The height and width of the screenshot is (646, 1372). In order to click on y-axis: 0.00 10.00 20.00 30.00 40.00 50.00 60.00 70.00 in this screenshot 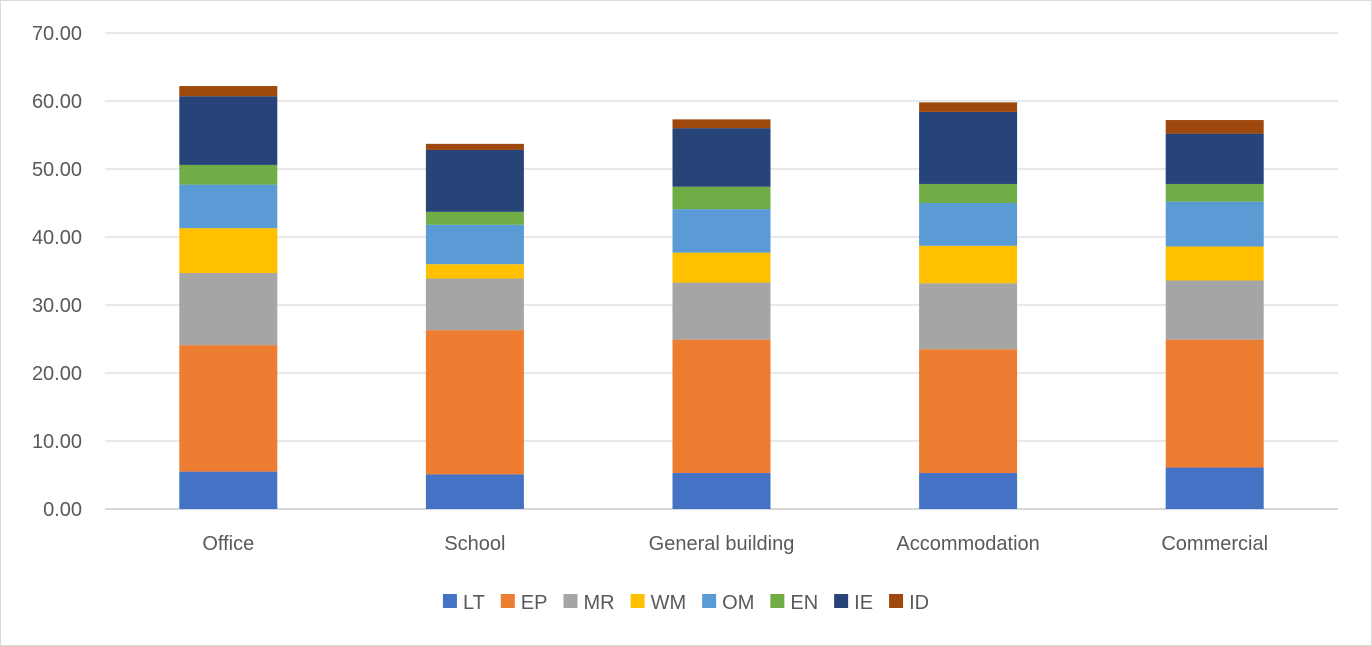, I will do `click(57, 272)`.